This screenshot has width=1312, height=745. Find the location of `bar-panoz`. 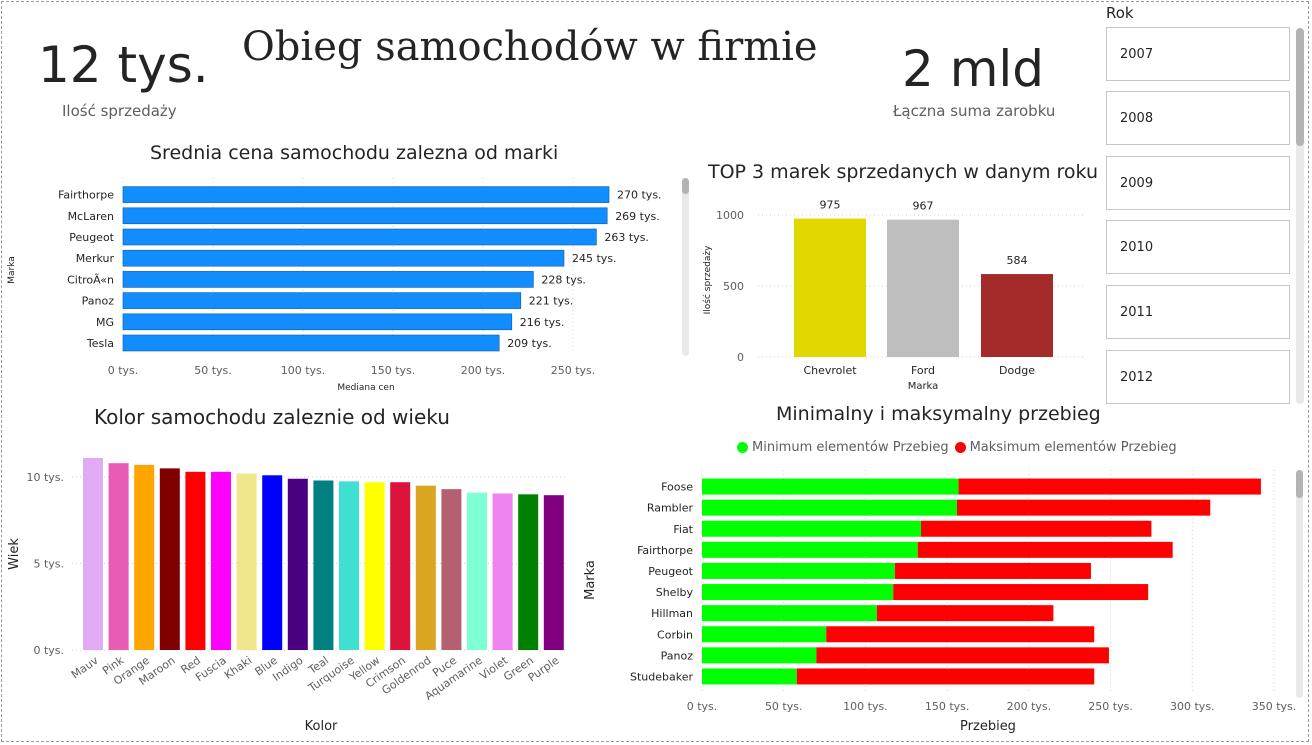

bar-panoz is located at coordinates (322, 300).